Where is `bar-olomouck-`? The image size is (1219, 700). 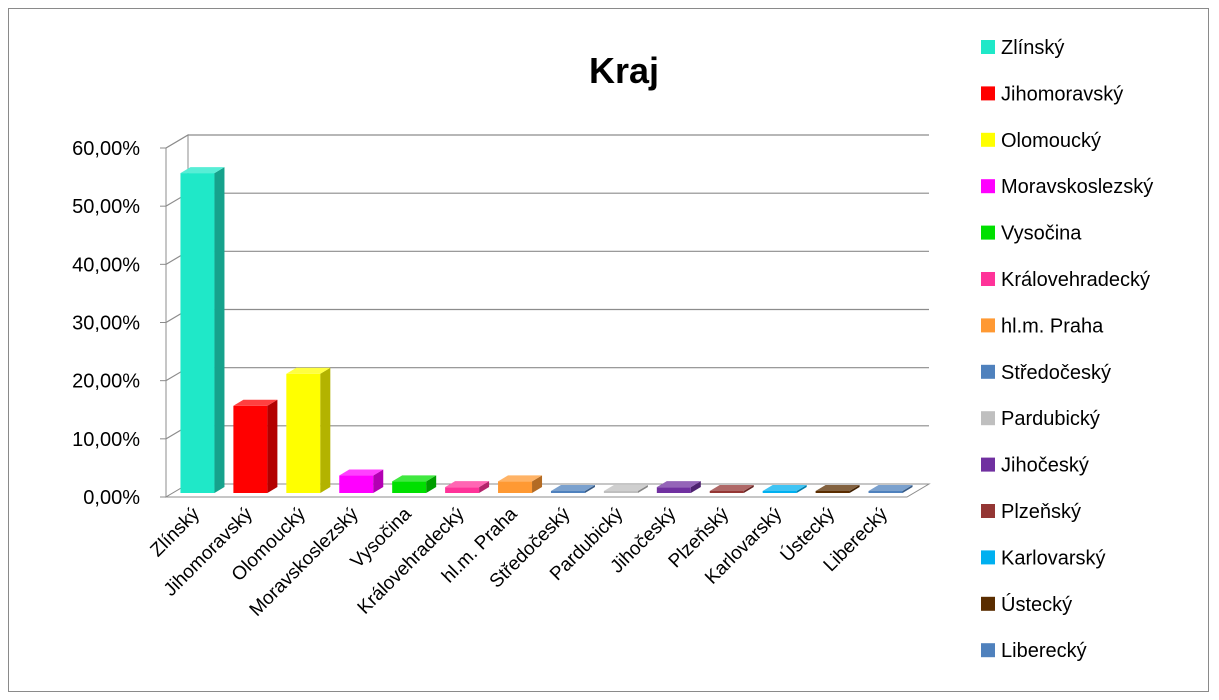 bar-olomouck- is located at coordinates (308, 430).